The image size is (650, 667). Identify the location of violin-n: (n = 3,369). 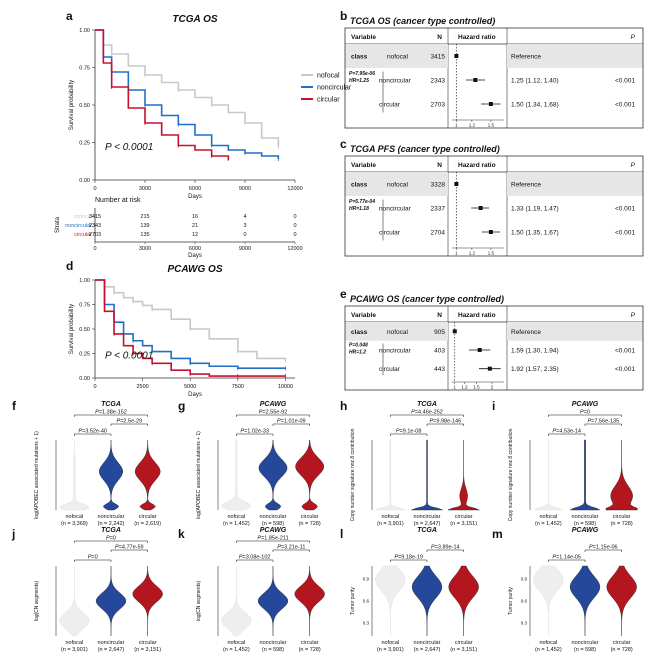
(74, 524).